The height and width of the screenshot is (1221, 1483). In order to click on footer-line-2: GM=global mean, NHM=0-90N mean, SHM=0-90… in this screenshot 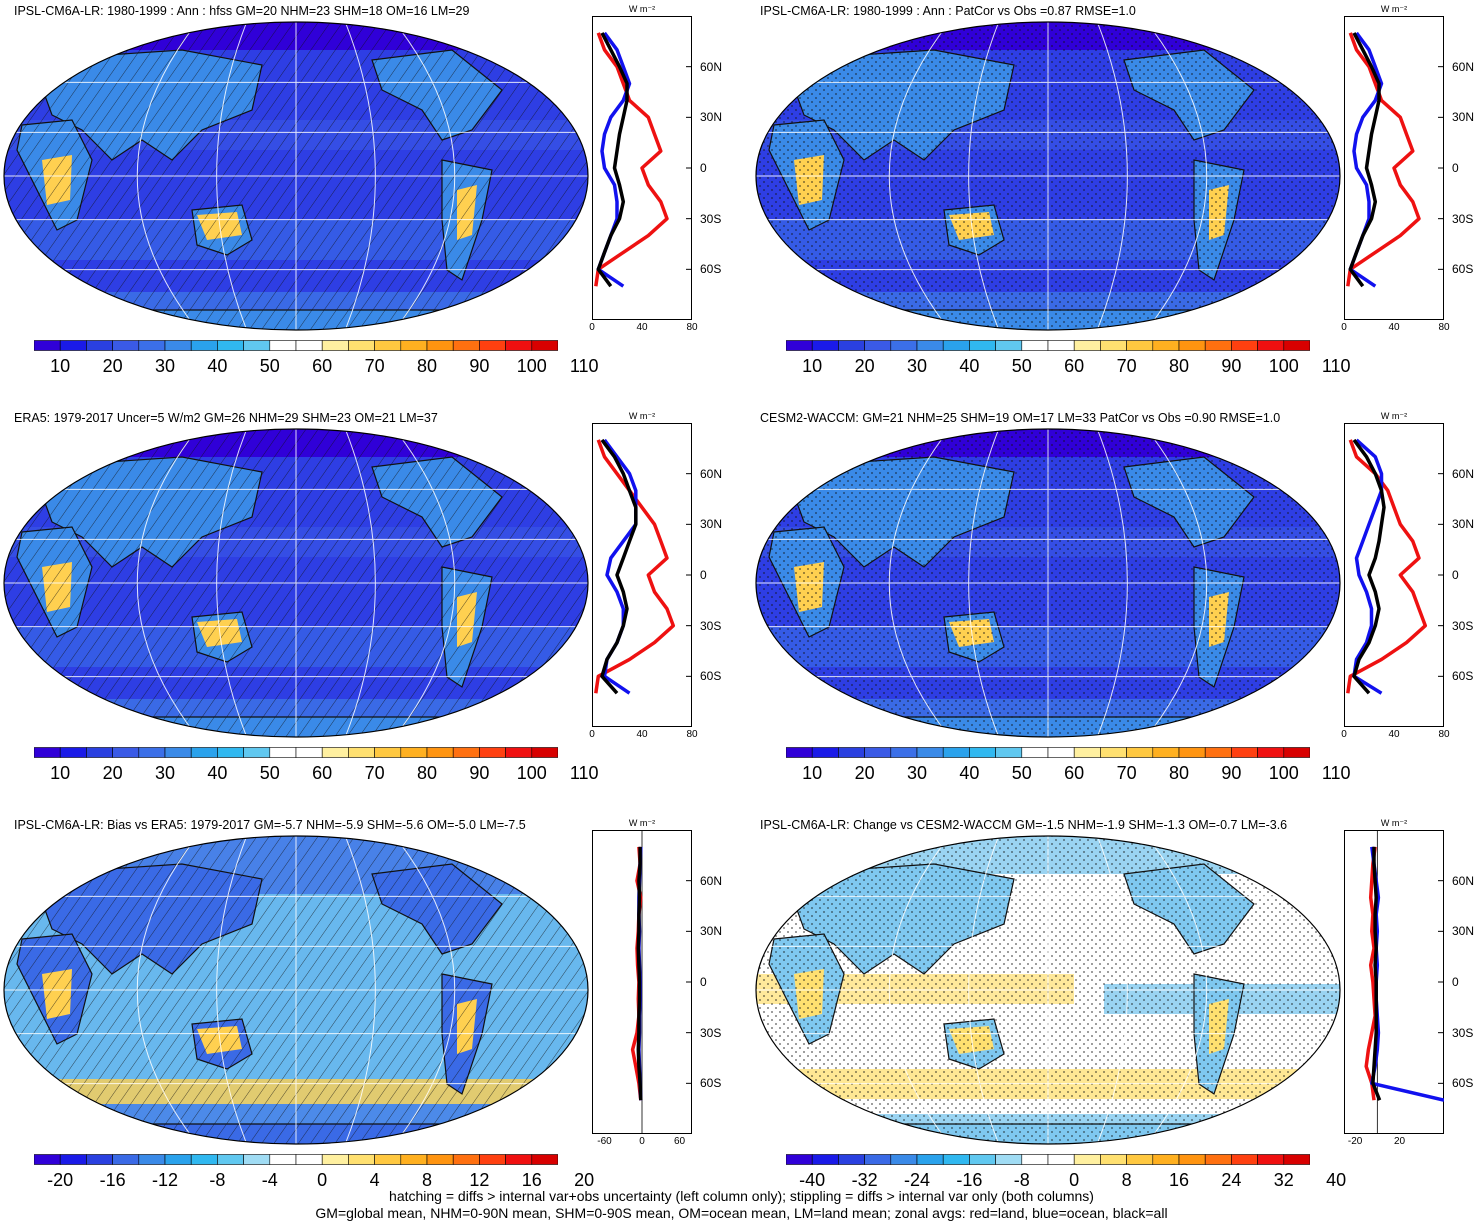, I will do `click(741, 1213)`.